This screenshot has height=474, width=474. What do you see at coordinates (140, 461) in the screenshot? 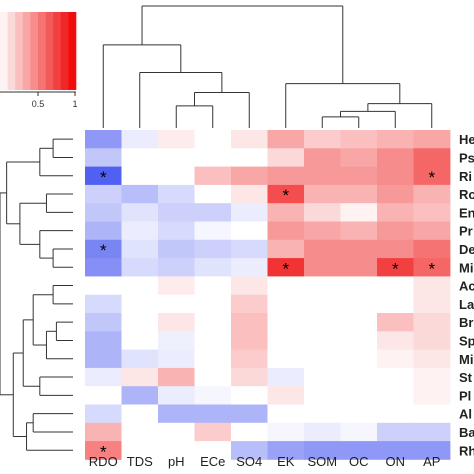
I see `column-label: TDS` at bounding box center [140, 461].